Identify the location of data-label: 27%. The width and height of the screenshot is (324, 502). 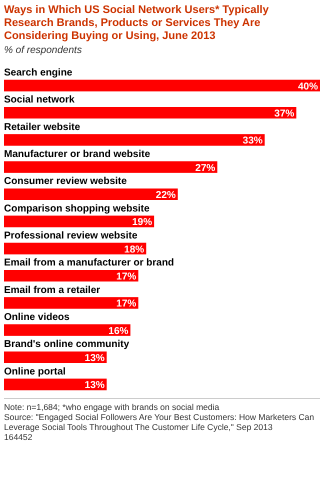
(205, 168).